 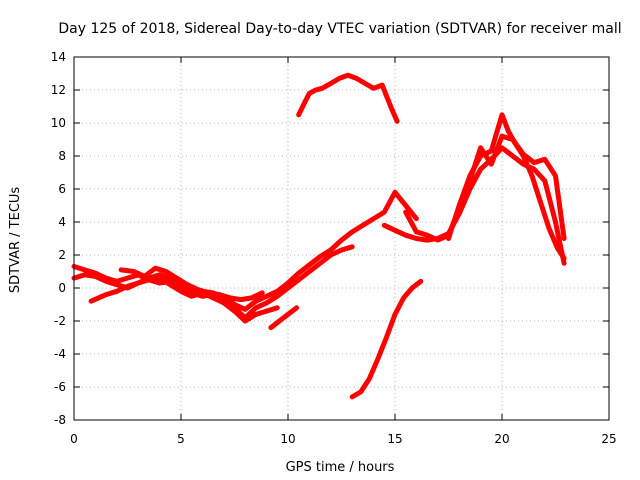 I want to click on y-tick-label: 12, so click(x=58, y=90).